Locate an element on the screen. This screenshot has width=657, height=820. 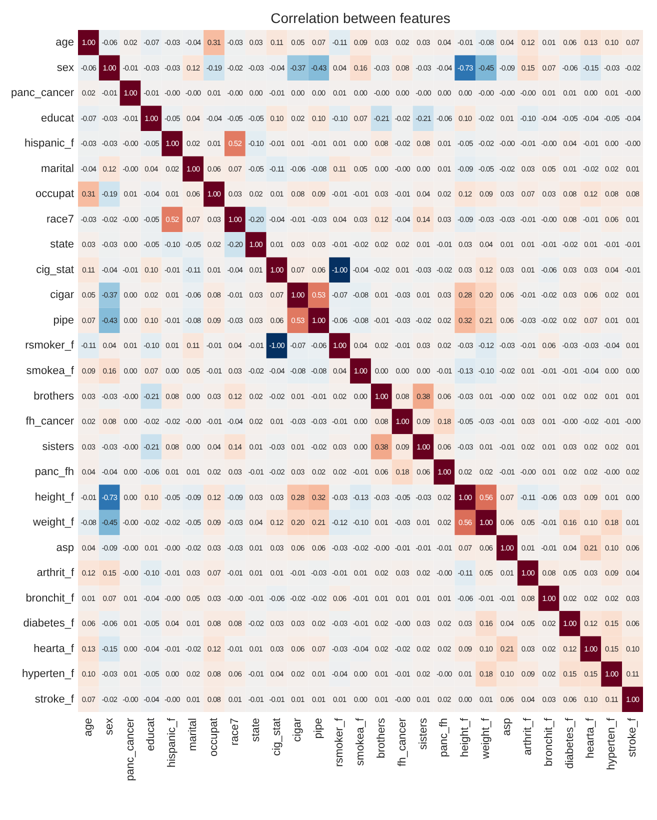
x-tick-label: panc_fh is located at coordinates (444, 738).